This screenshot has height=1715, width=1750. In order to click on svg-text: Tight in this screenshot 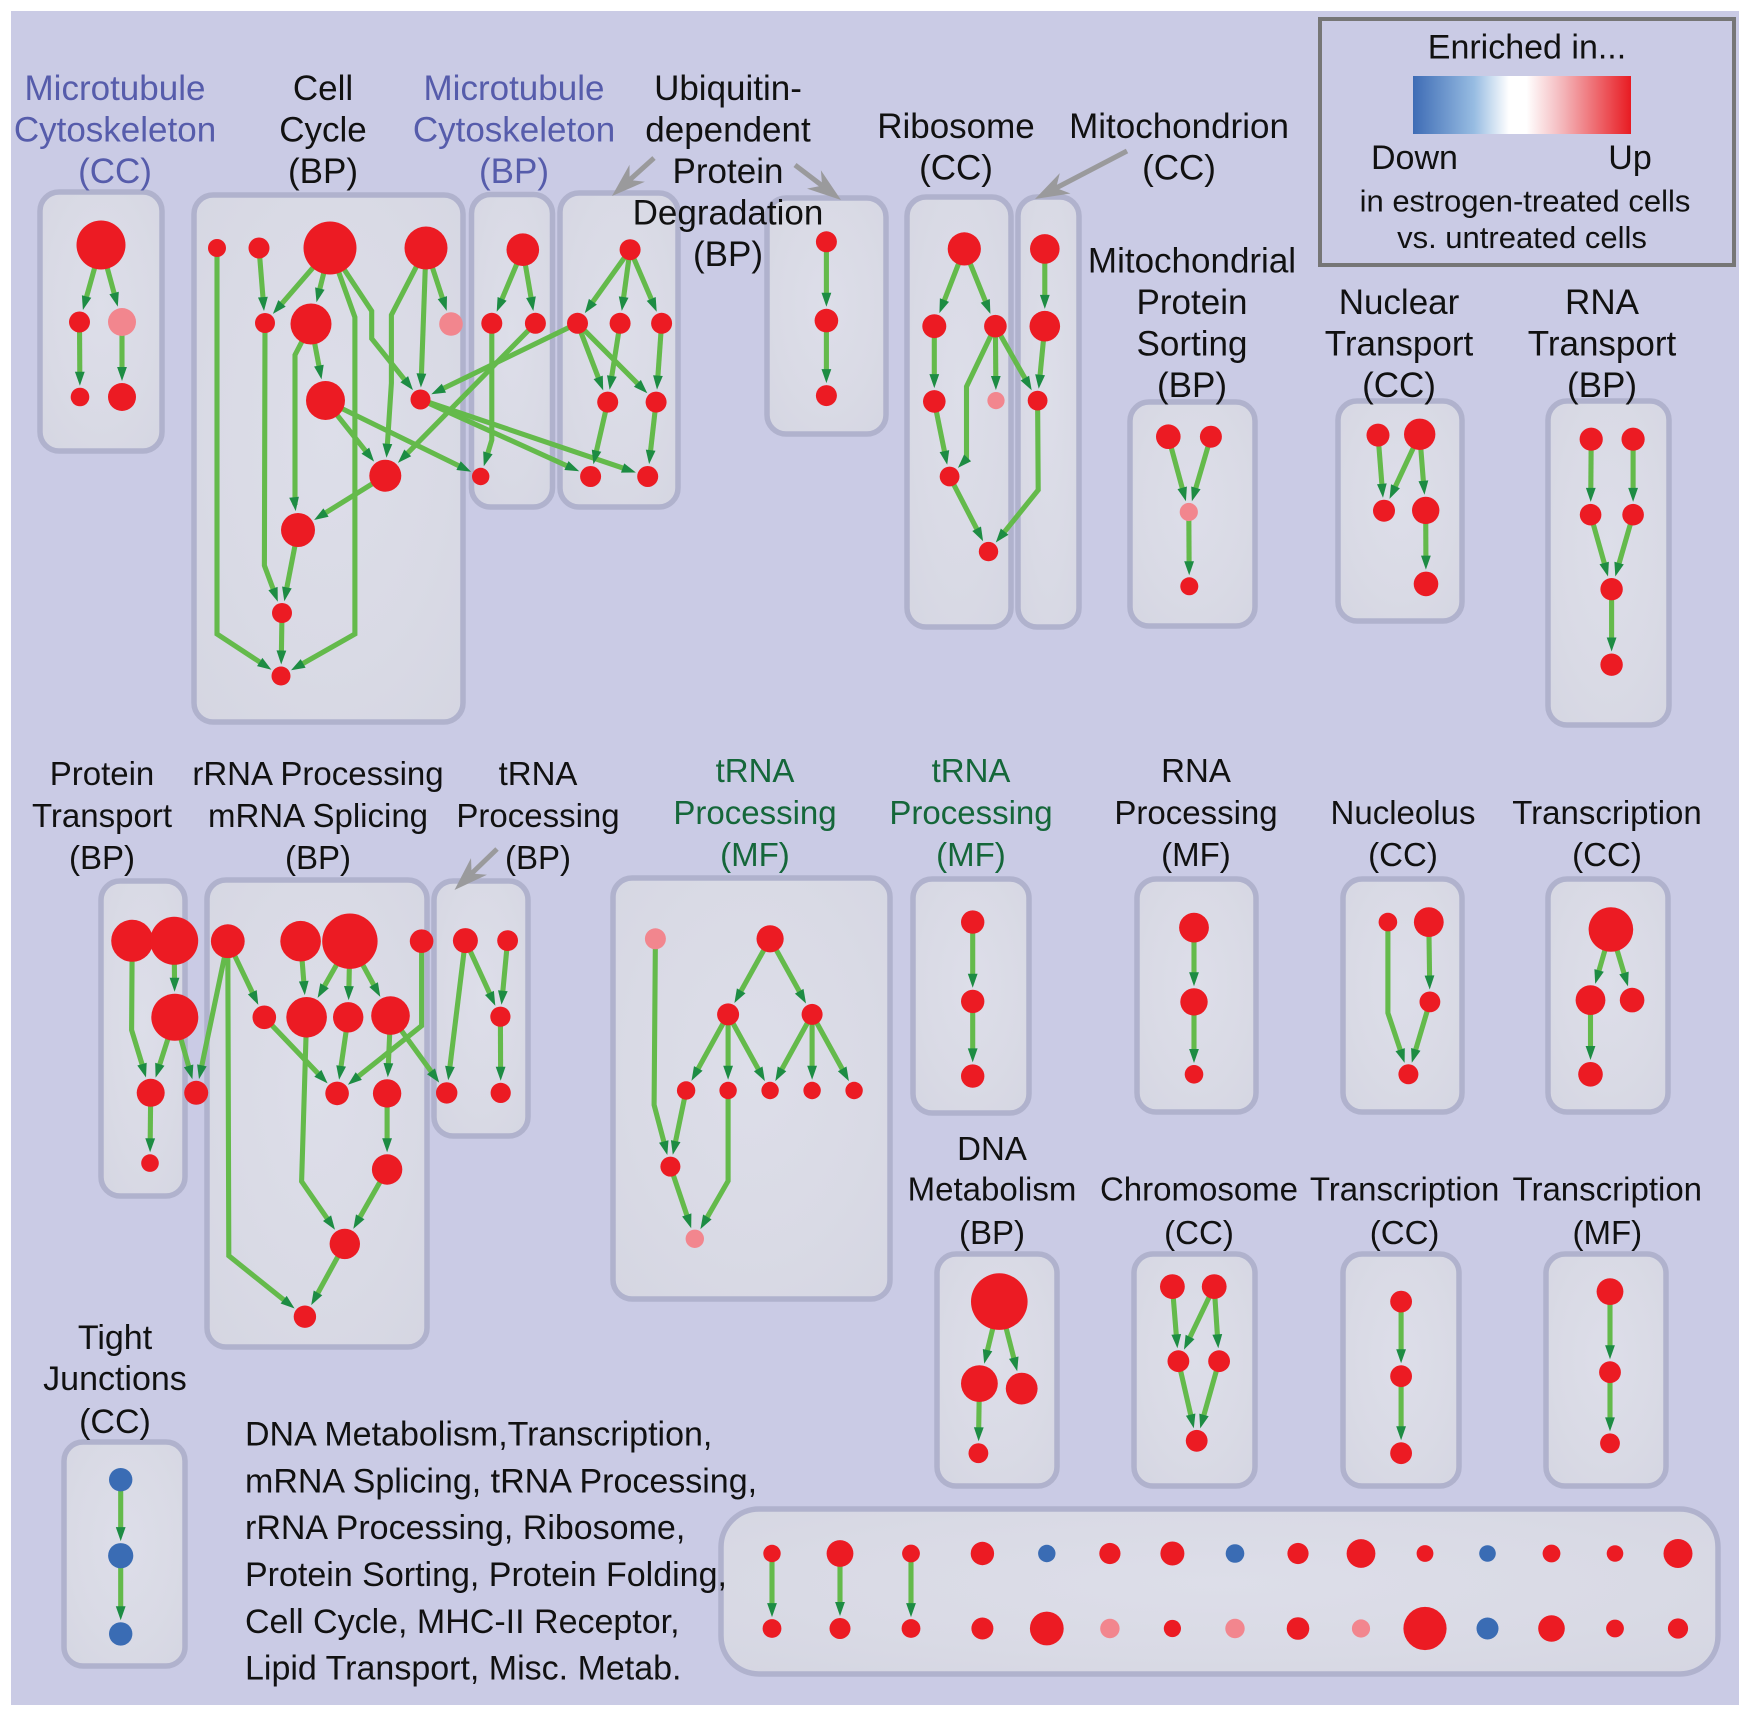, I will do `click(115, 1338)`.